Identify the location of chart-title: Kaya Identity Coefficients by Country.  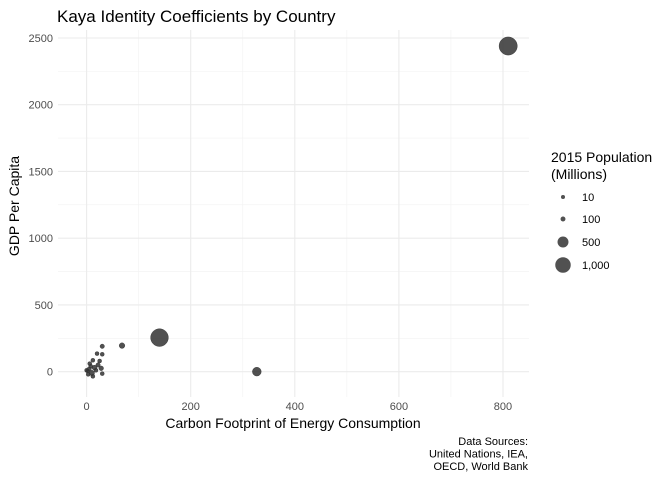
(196, 16).